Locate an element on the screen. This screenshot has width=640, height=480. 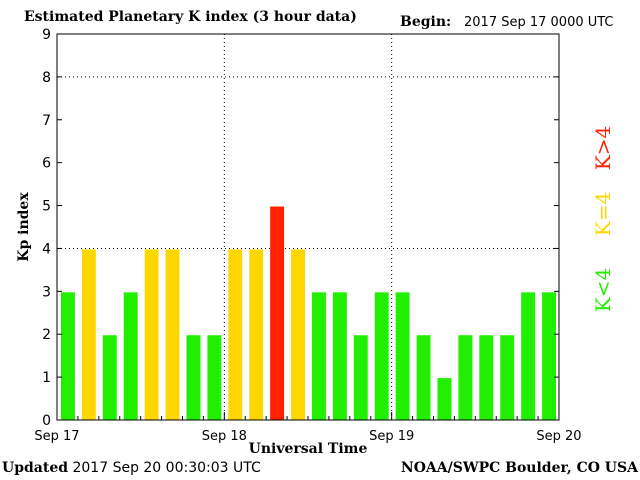
y-tick-label: 4 is located at coordinates (46, 249).